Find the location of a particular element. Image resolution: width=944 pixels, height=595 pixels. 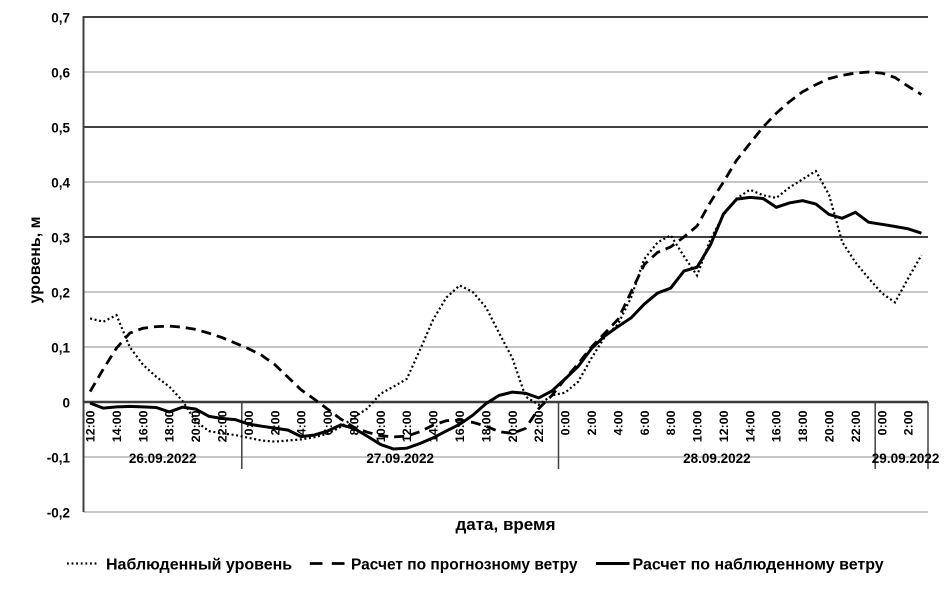

svg-text: 29.09.2022 is located at coordinates (906, 458).